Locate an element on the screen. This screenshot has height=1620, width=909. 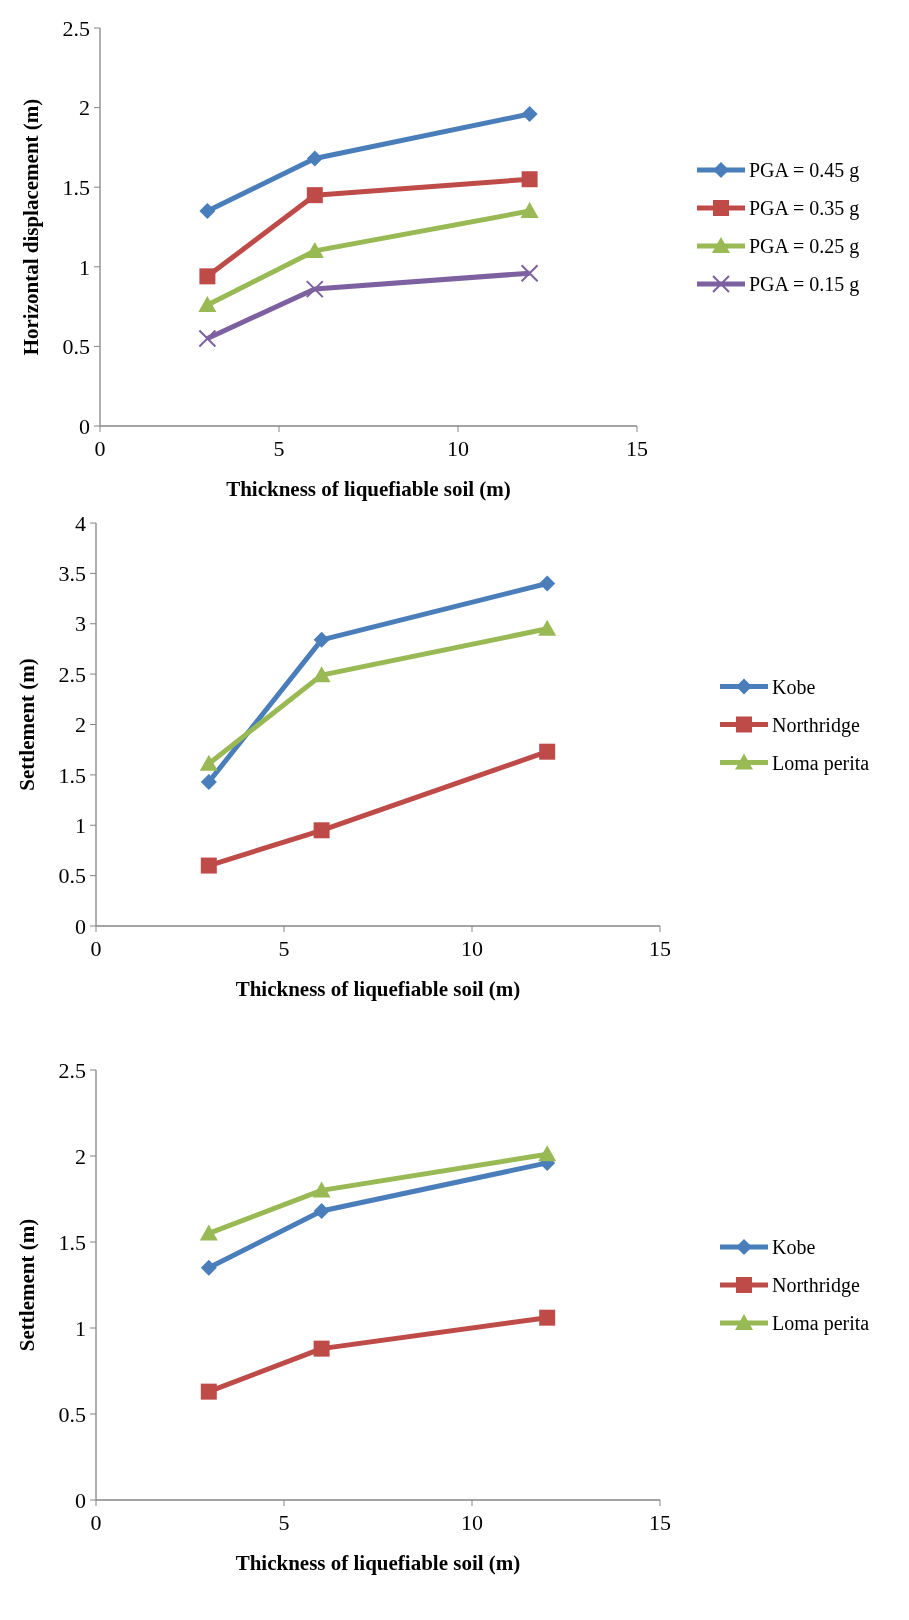
y-axis-title: Horizontal displacement (m) is located at coordinates (31, 227).